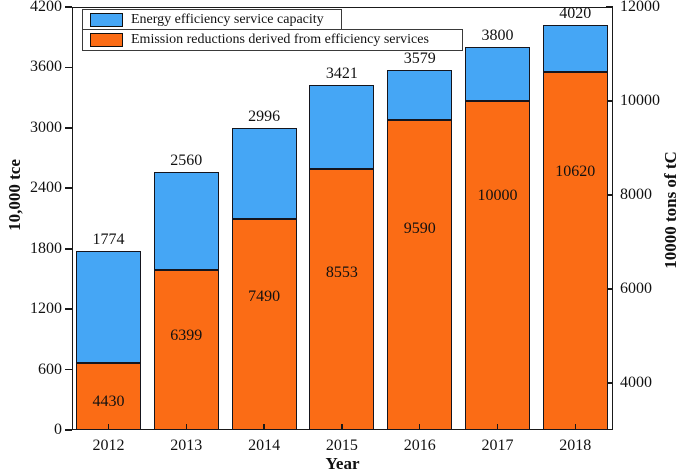  Describe the element at coordinates (108, 445) in the screenshot. I see `x-axis-tick-label-2012: 2012` at that location.